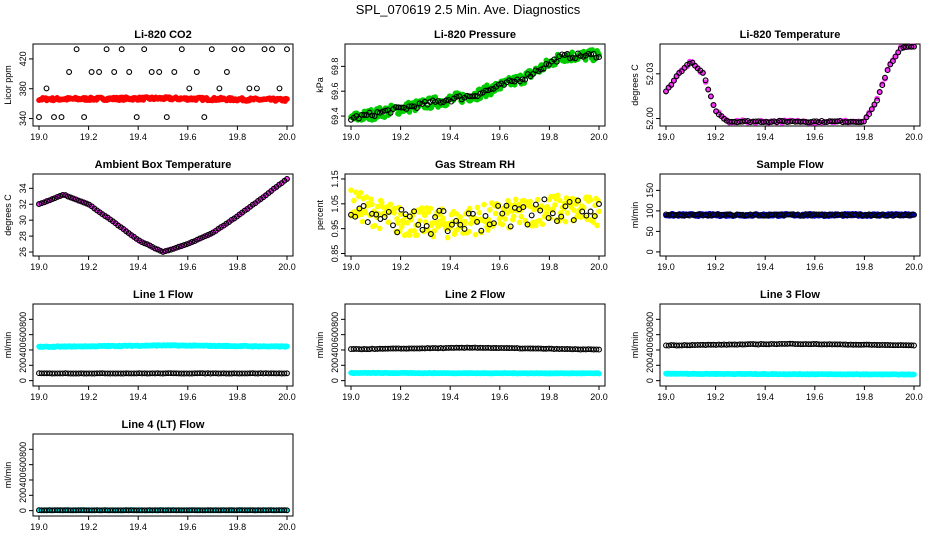 The height and width of the screenshot is (540, 936). Describe the element at coordinates (23, 236) in the screenshot. I see `y-tick-label: 28` at that location.